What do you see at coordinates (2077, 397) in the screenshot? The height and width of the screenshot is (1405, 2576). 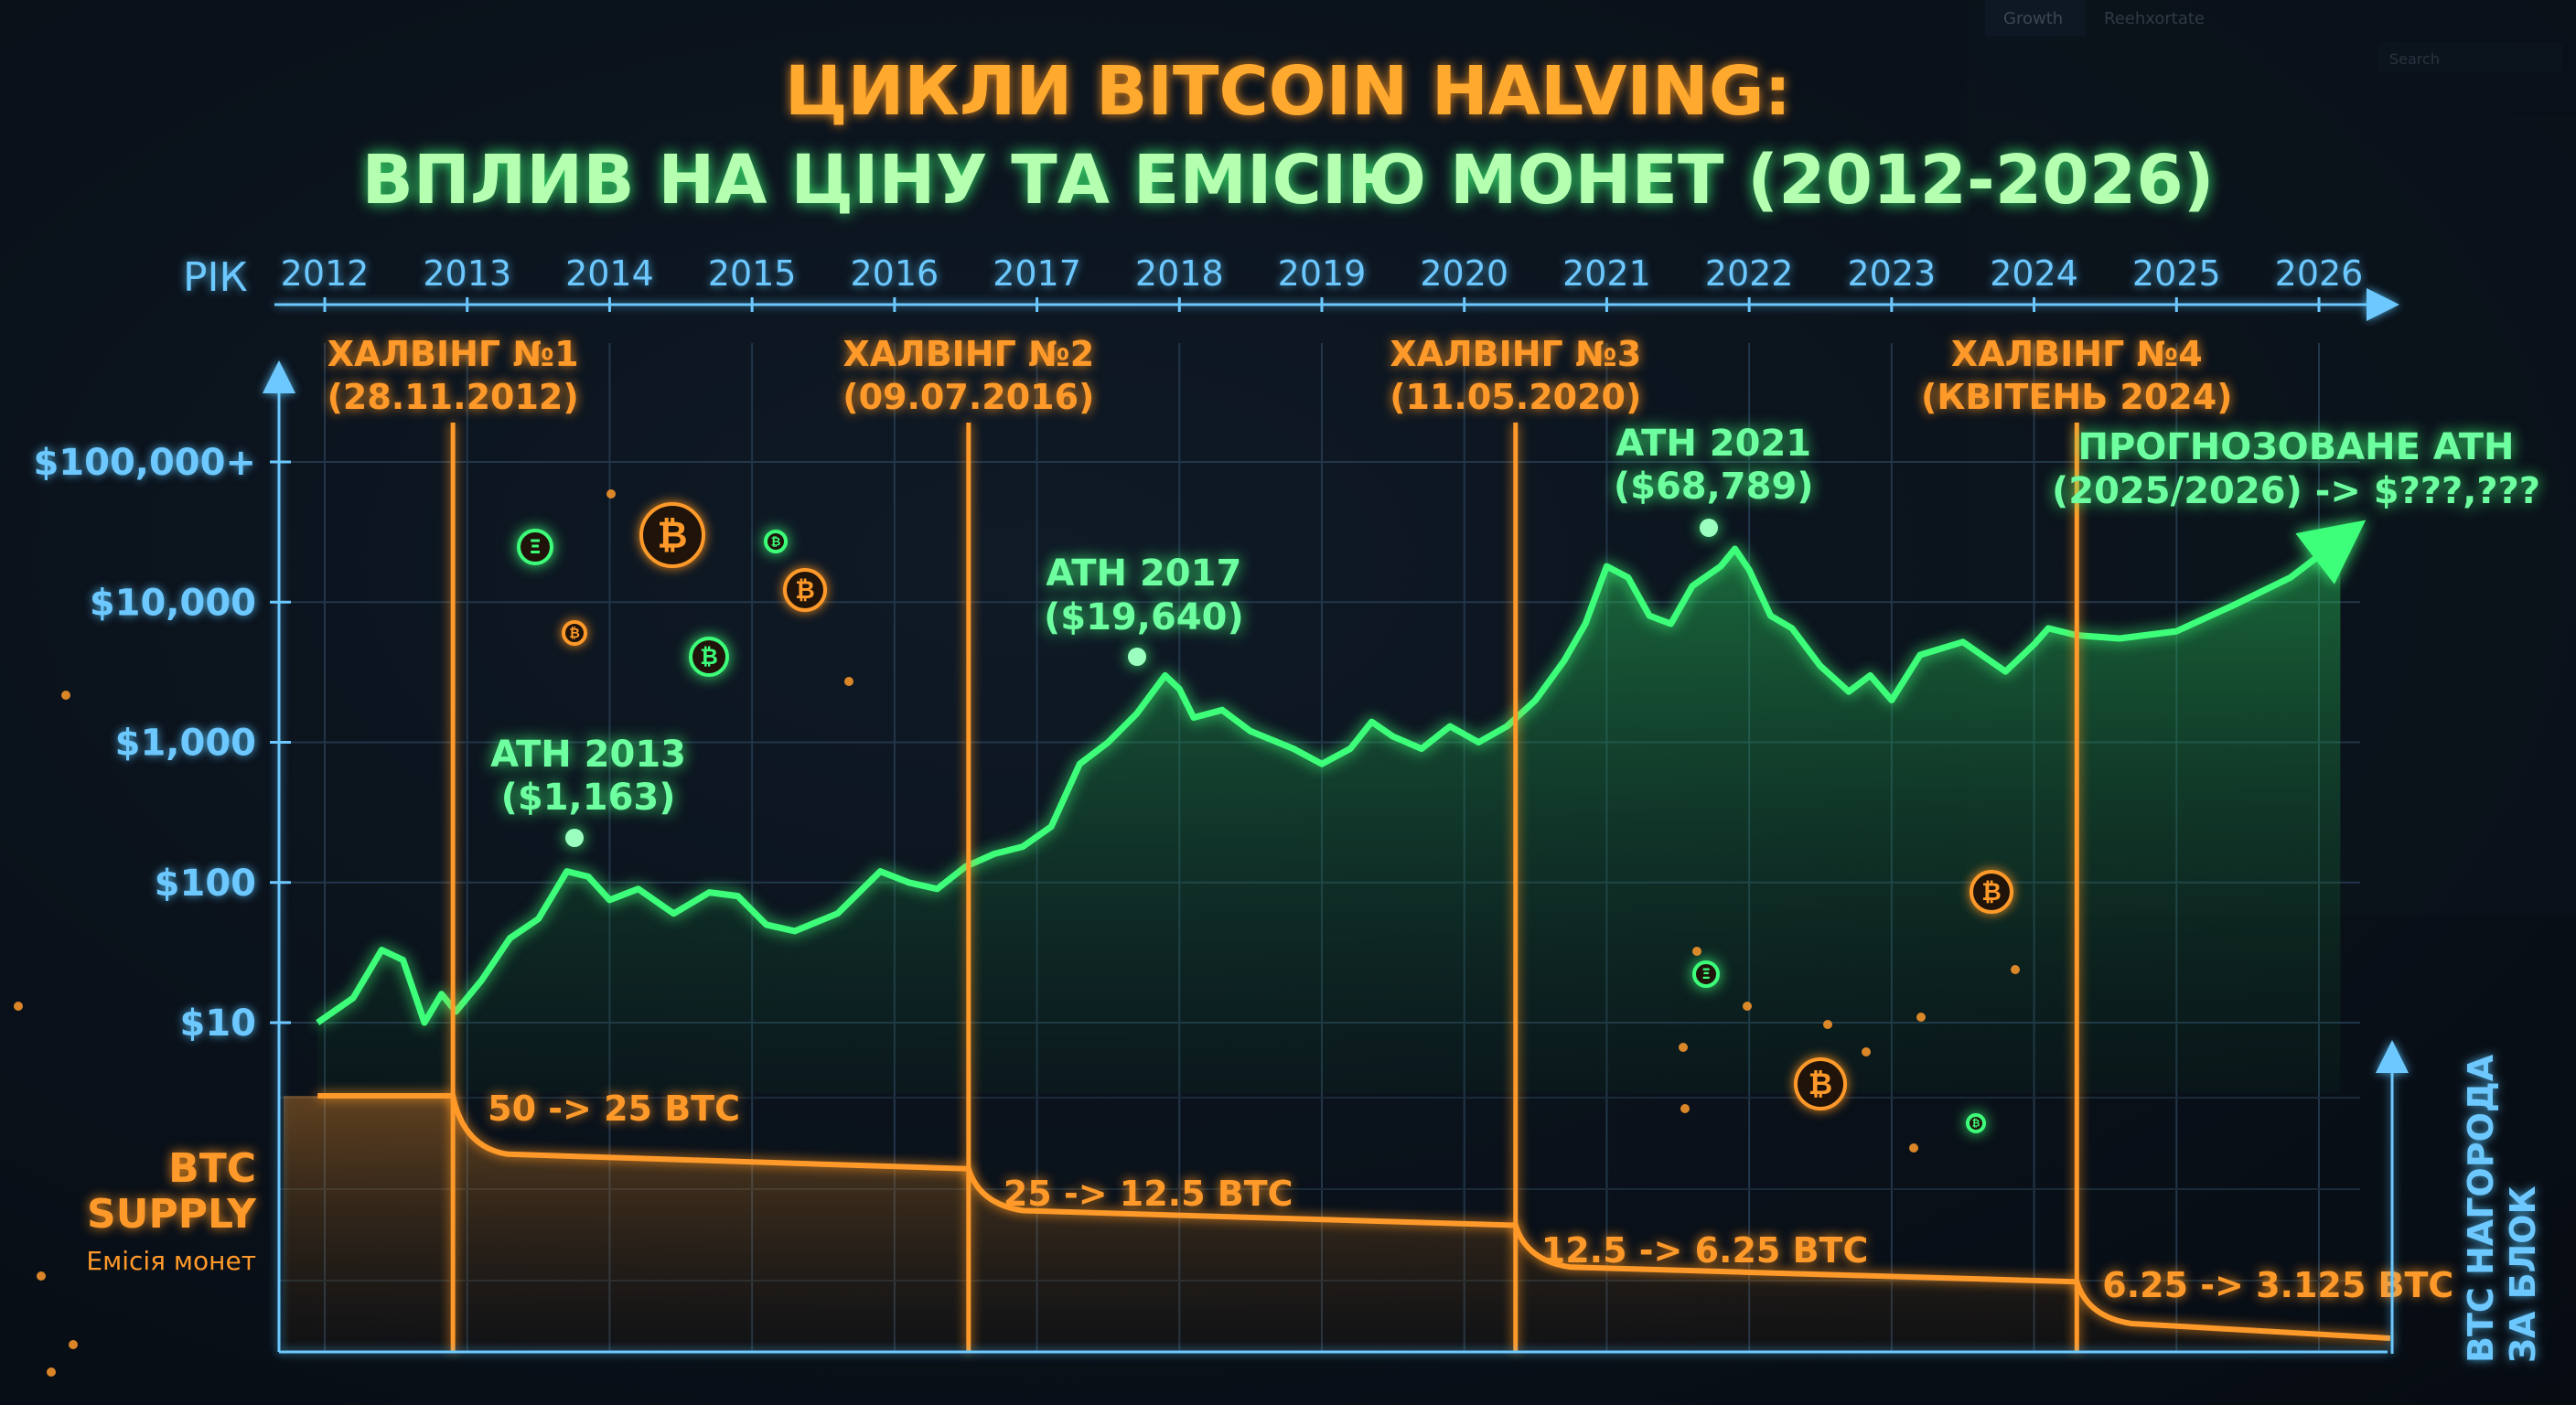 I see `halving-date: (КВІТЕНЬ 2024)` at bounding box center [2077, 397].